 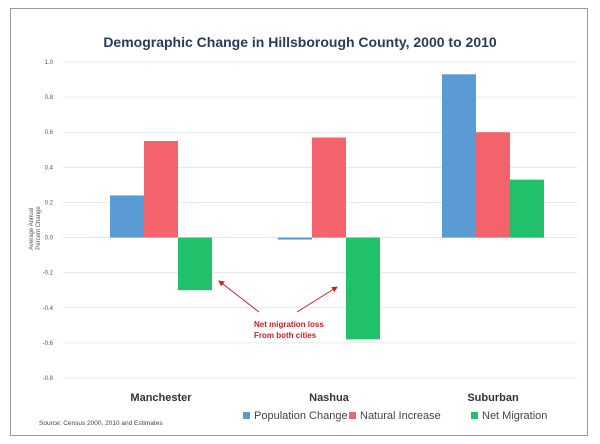 I want to click on y-axis-label: Average Annual Percent Change, so click(x=35, y=228).